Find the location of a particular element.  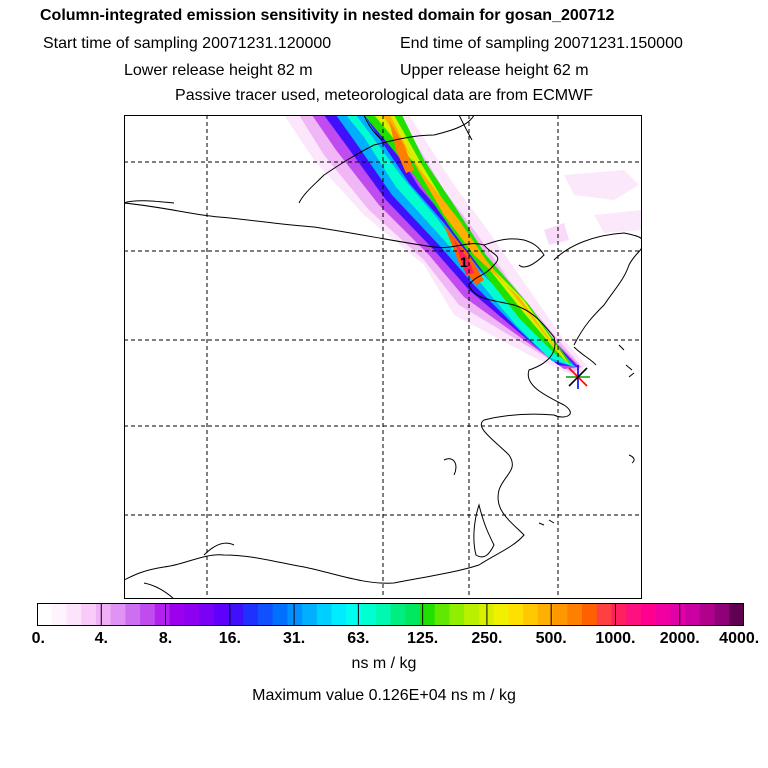

colorbar-tick-label: 8. is located at coordinates (165, 638).